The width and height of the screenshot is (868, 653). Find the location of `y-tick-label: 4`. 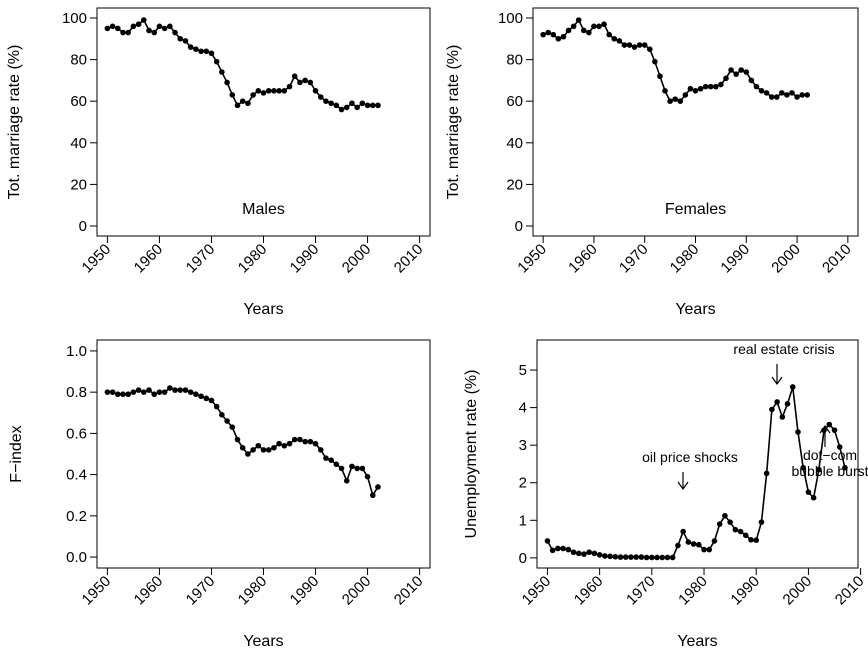

y-tick-label: 4 is located at coordinates (523, 408).